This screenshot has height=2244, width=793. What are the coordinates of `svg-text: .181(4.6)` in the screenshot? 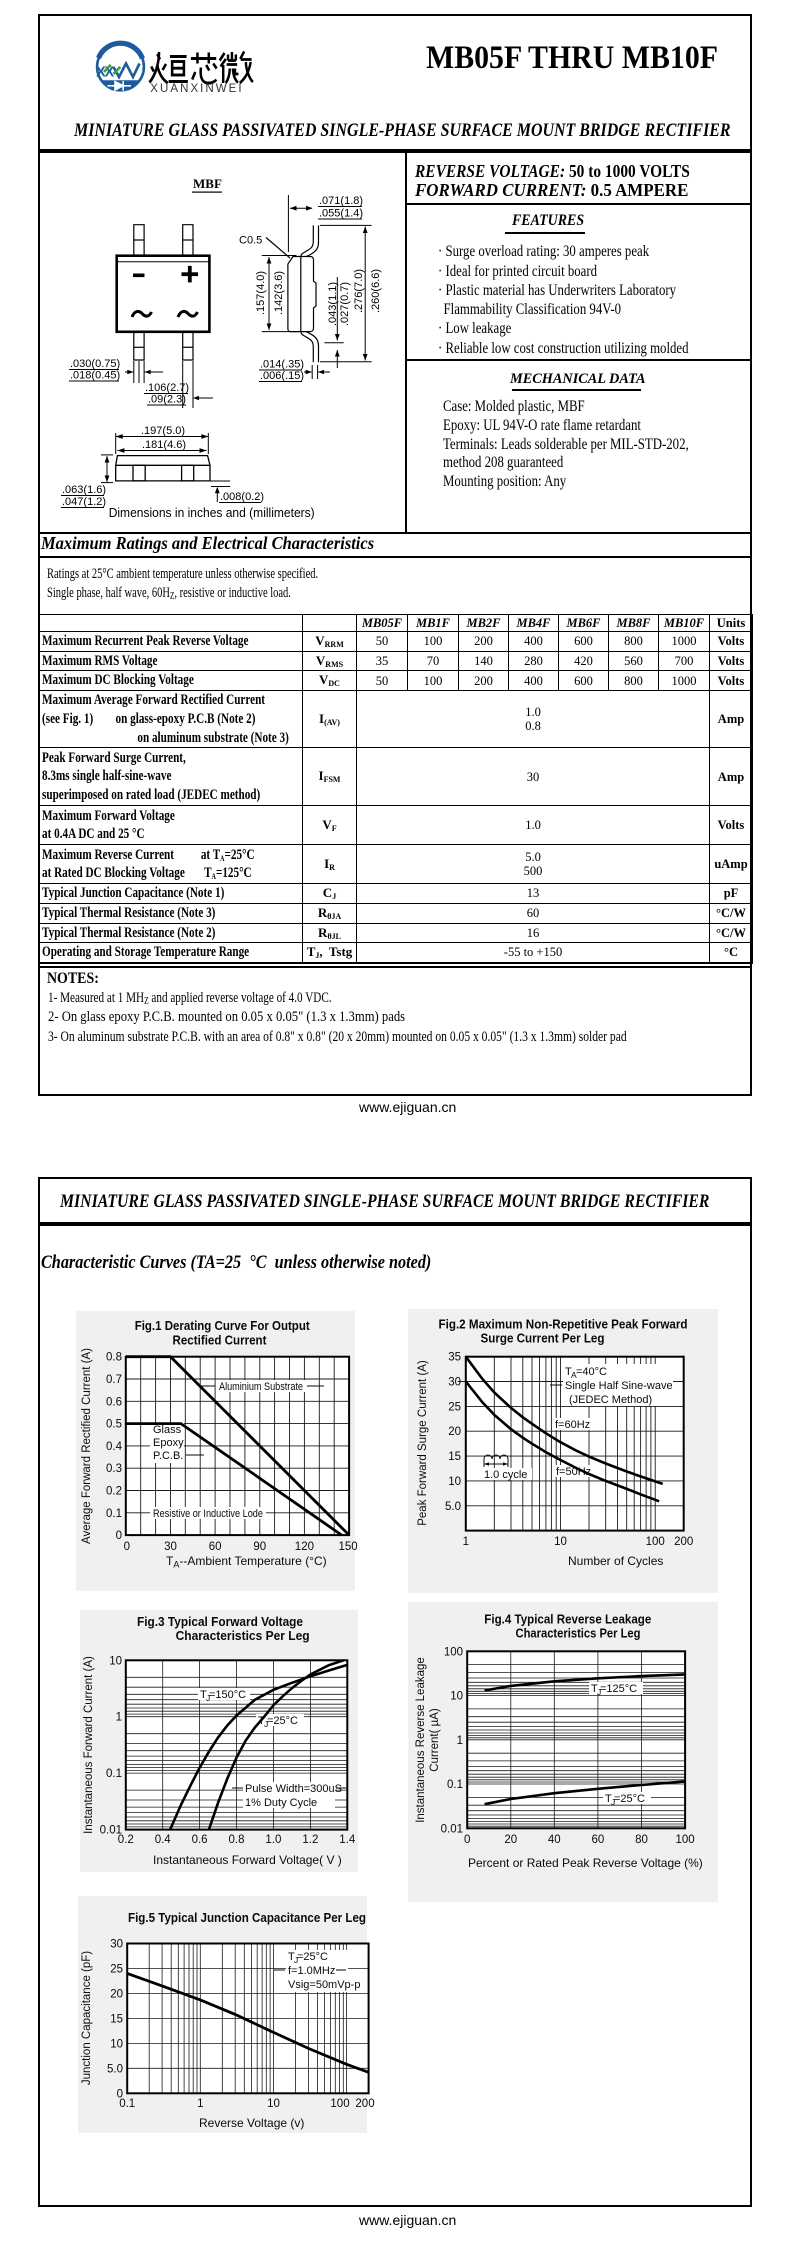 It's located at (164, 445).